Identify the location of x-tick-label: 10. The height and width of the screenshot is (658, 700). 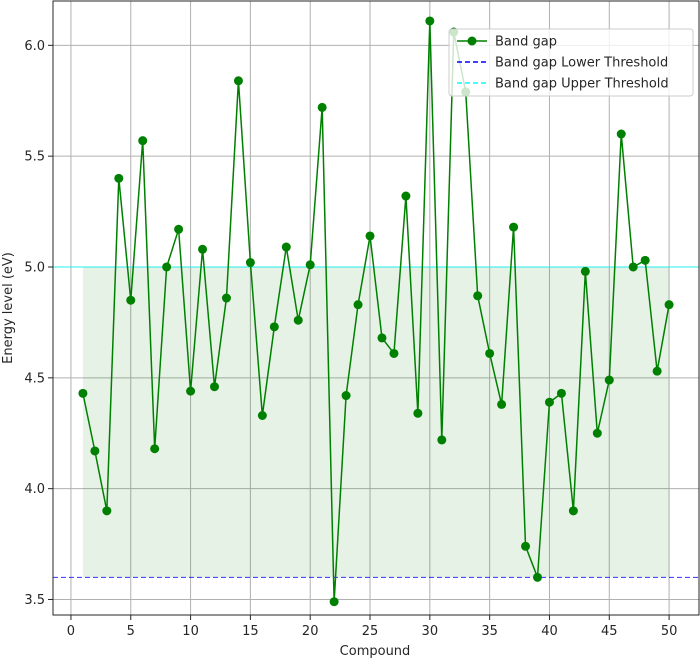
(190, 631).